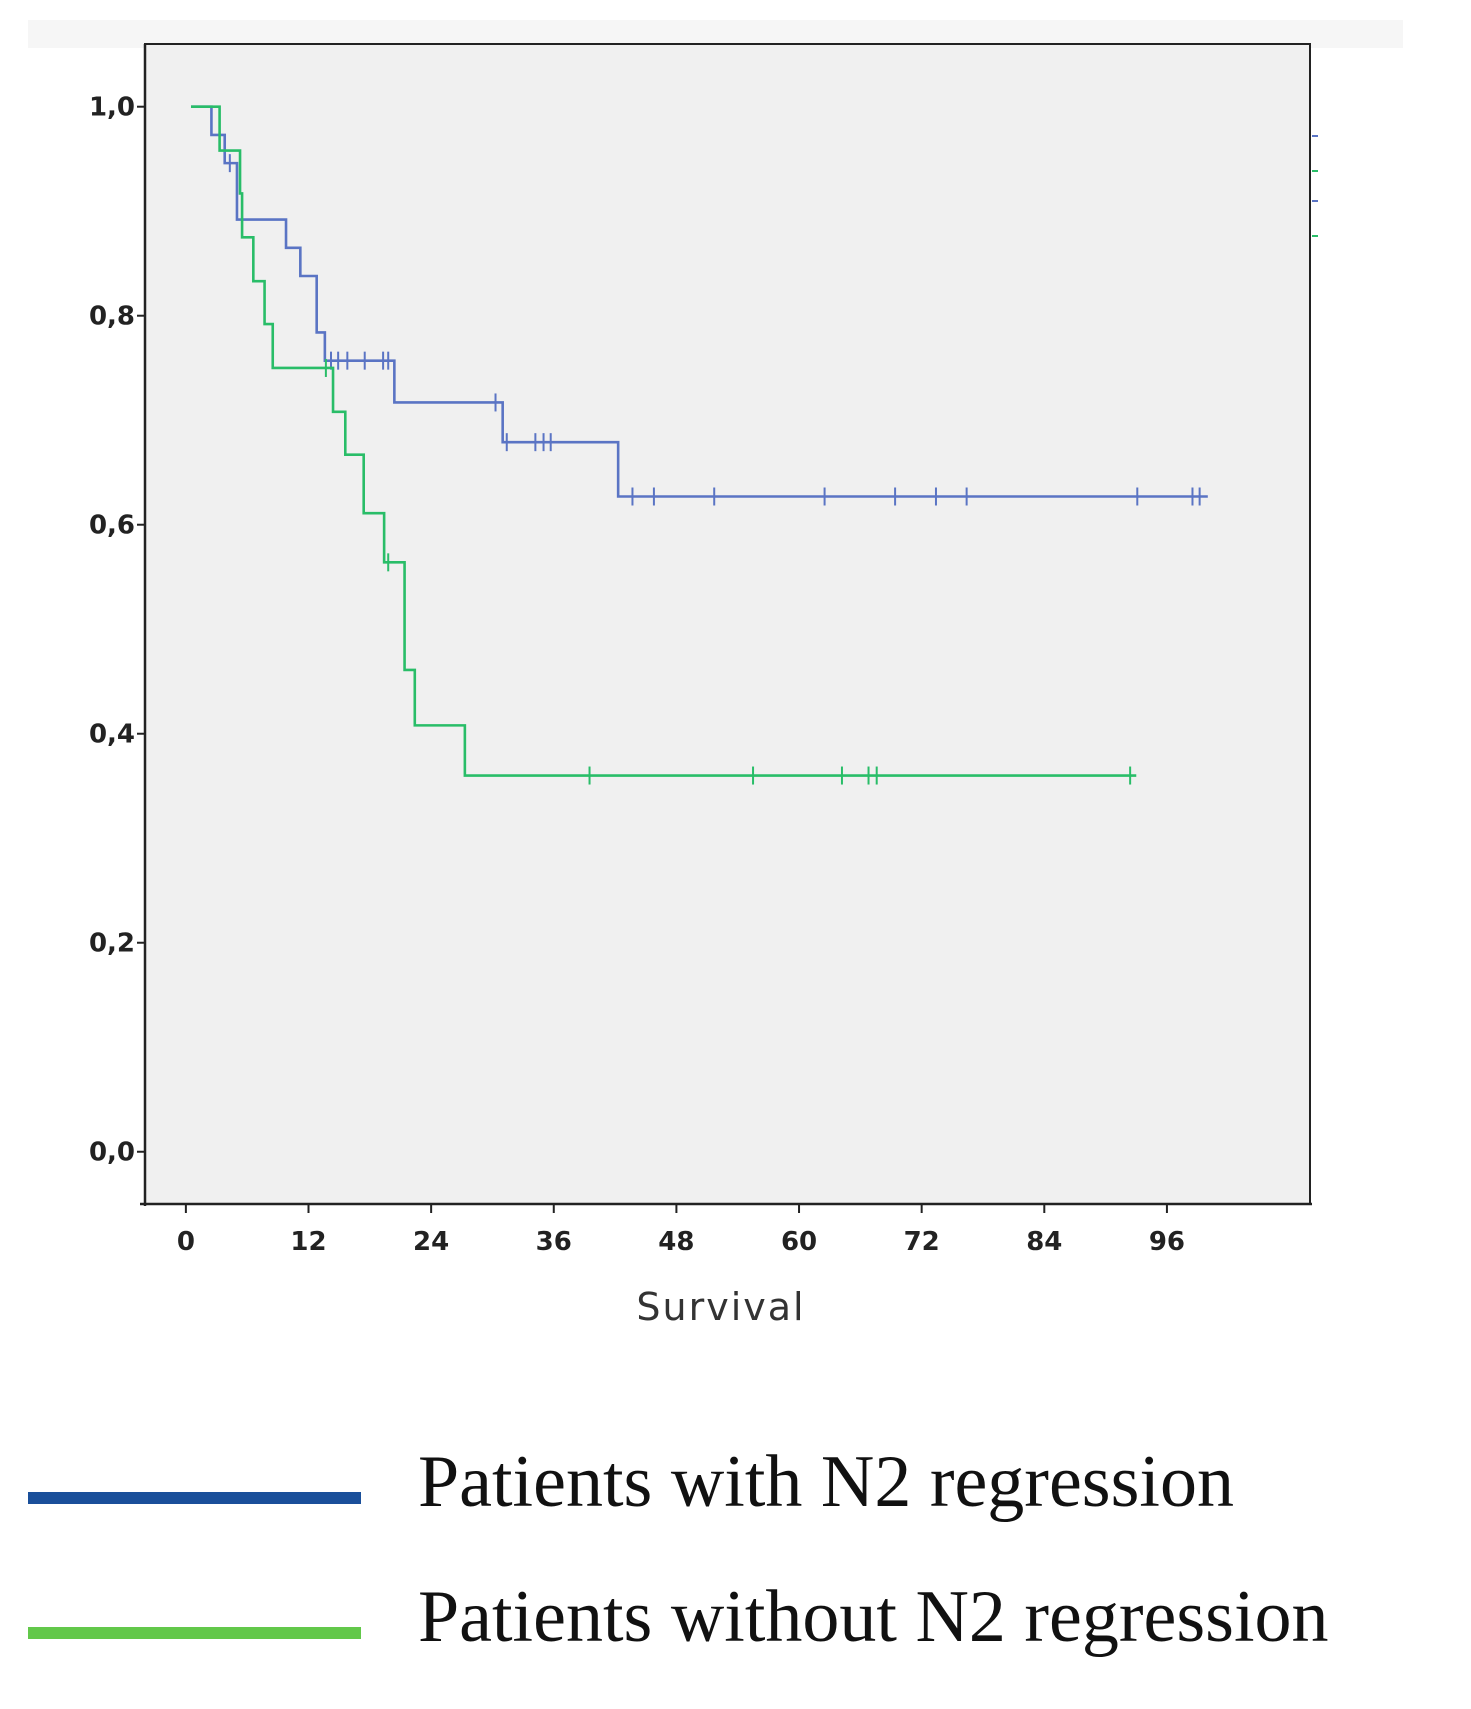 The width and height of the screenshot is (1471, 1709). What do you see at coordinates (112, 944) in the screenshot?
I see `y-tick-label: 0,2` at bounding box center [112, 944].